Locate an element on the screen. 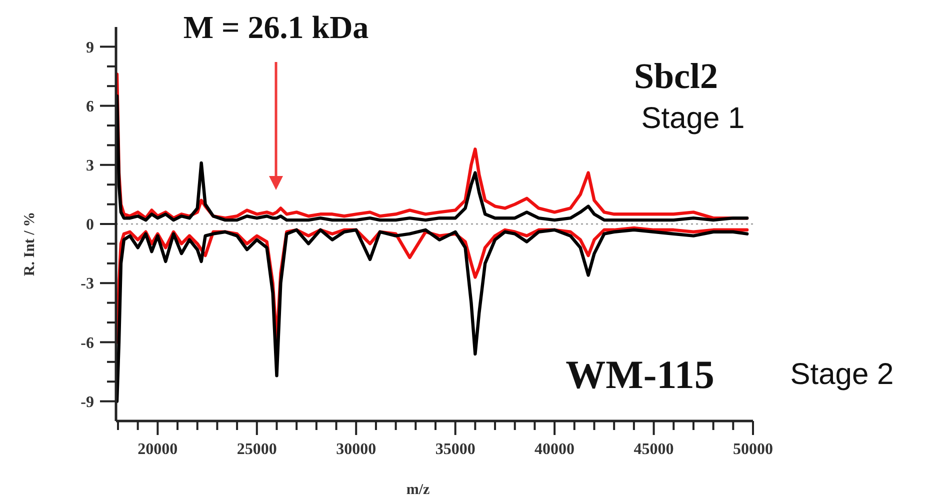 The height and width of the screenshot is (499, 929). x-tick-label: 45000 is located at coordinates (654, 449).